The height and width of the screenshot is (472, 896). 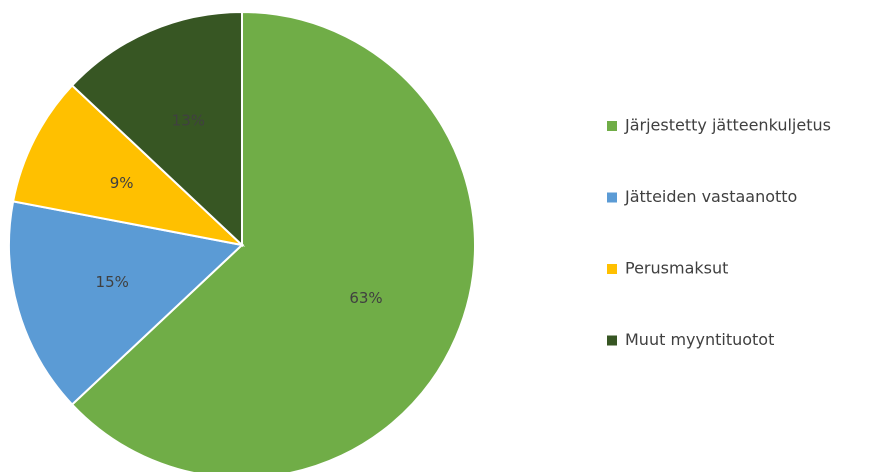 I want to click on data-label: 15%, so click(x=112, y=282).